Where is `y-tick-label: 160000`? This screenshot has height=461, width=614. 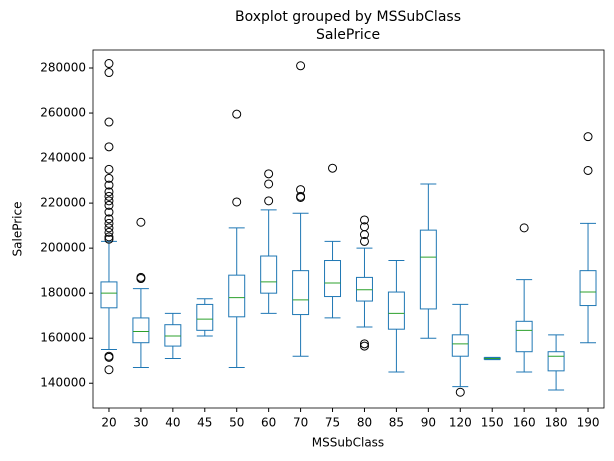 y-tick-label: 160000 is located at coordinates (63, 338).